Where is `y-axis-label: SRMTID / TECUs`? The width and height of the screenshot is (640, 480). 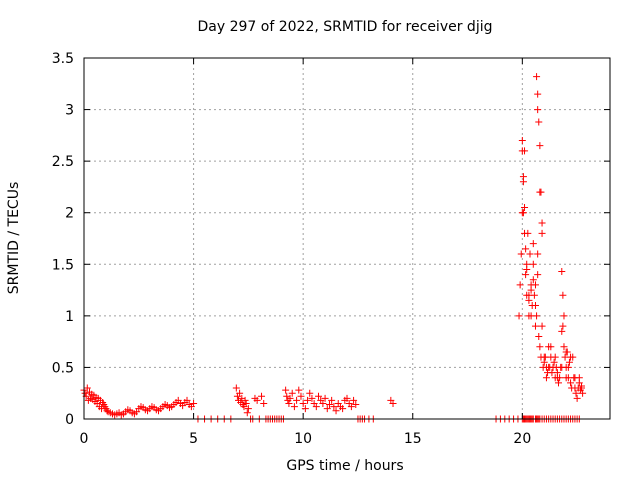 y-axis-label: SRMTID / TECUs is located at coordinates (14, 238).